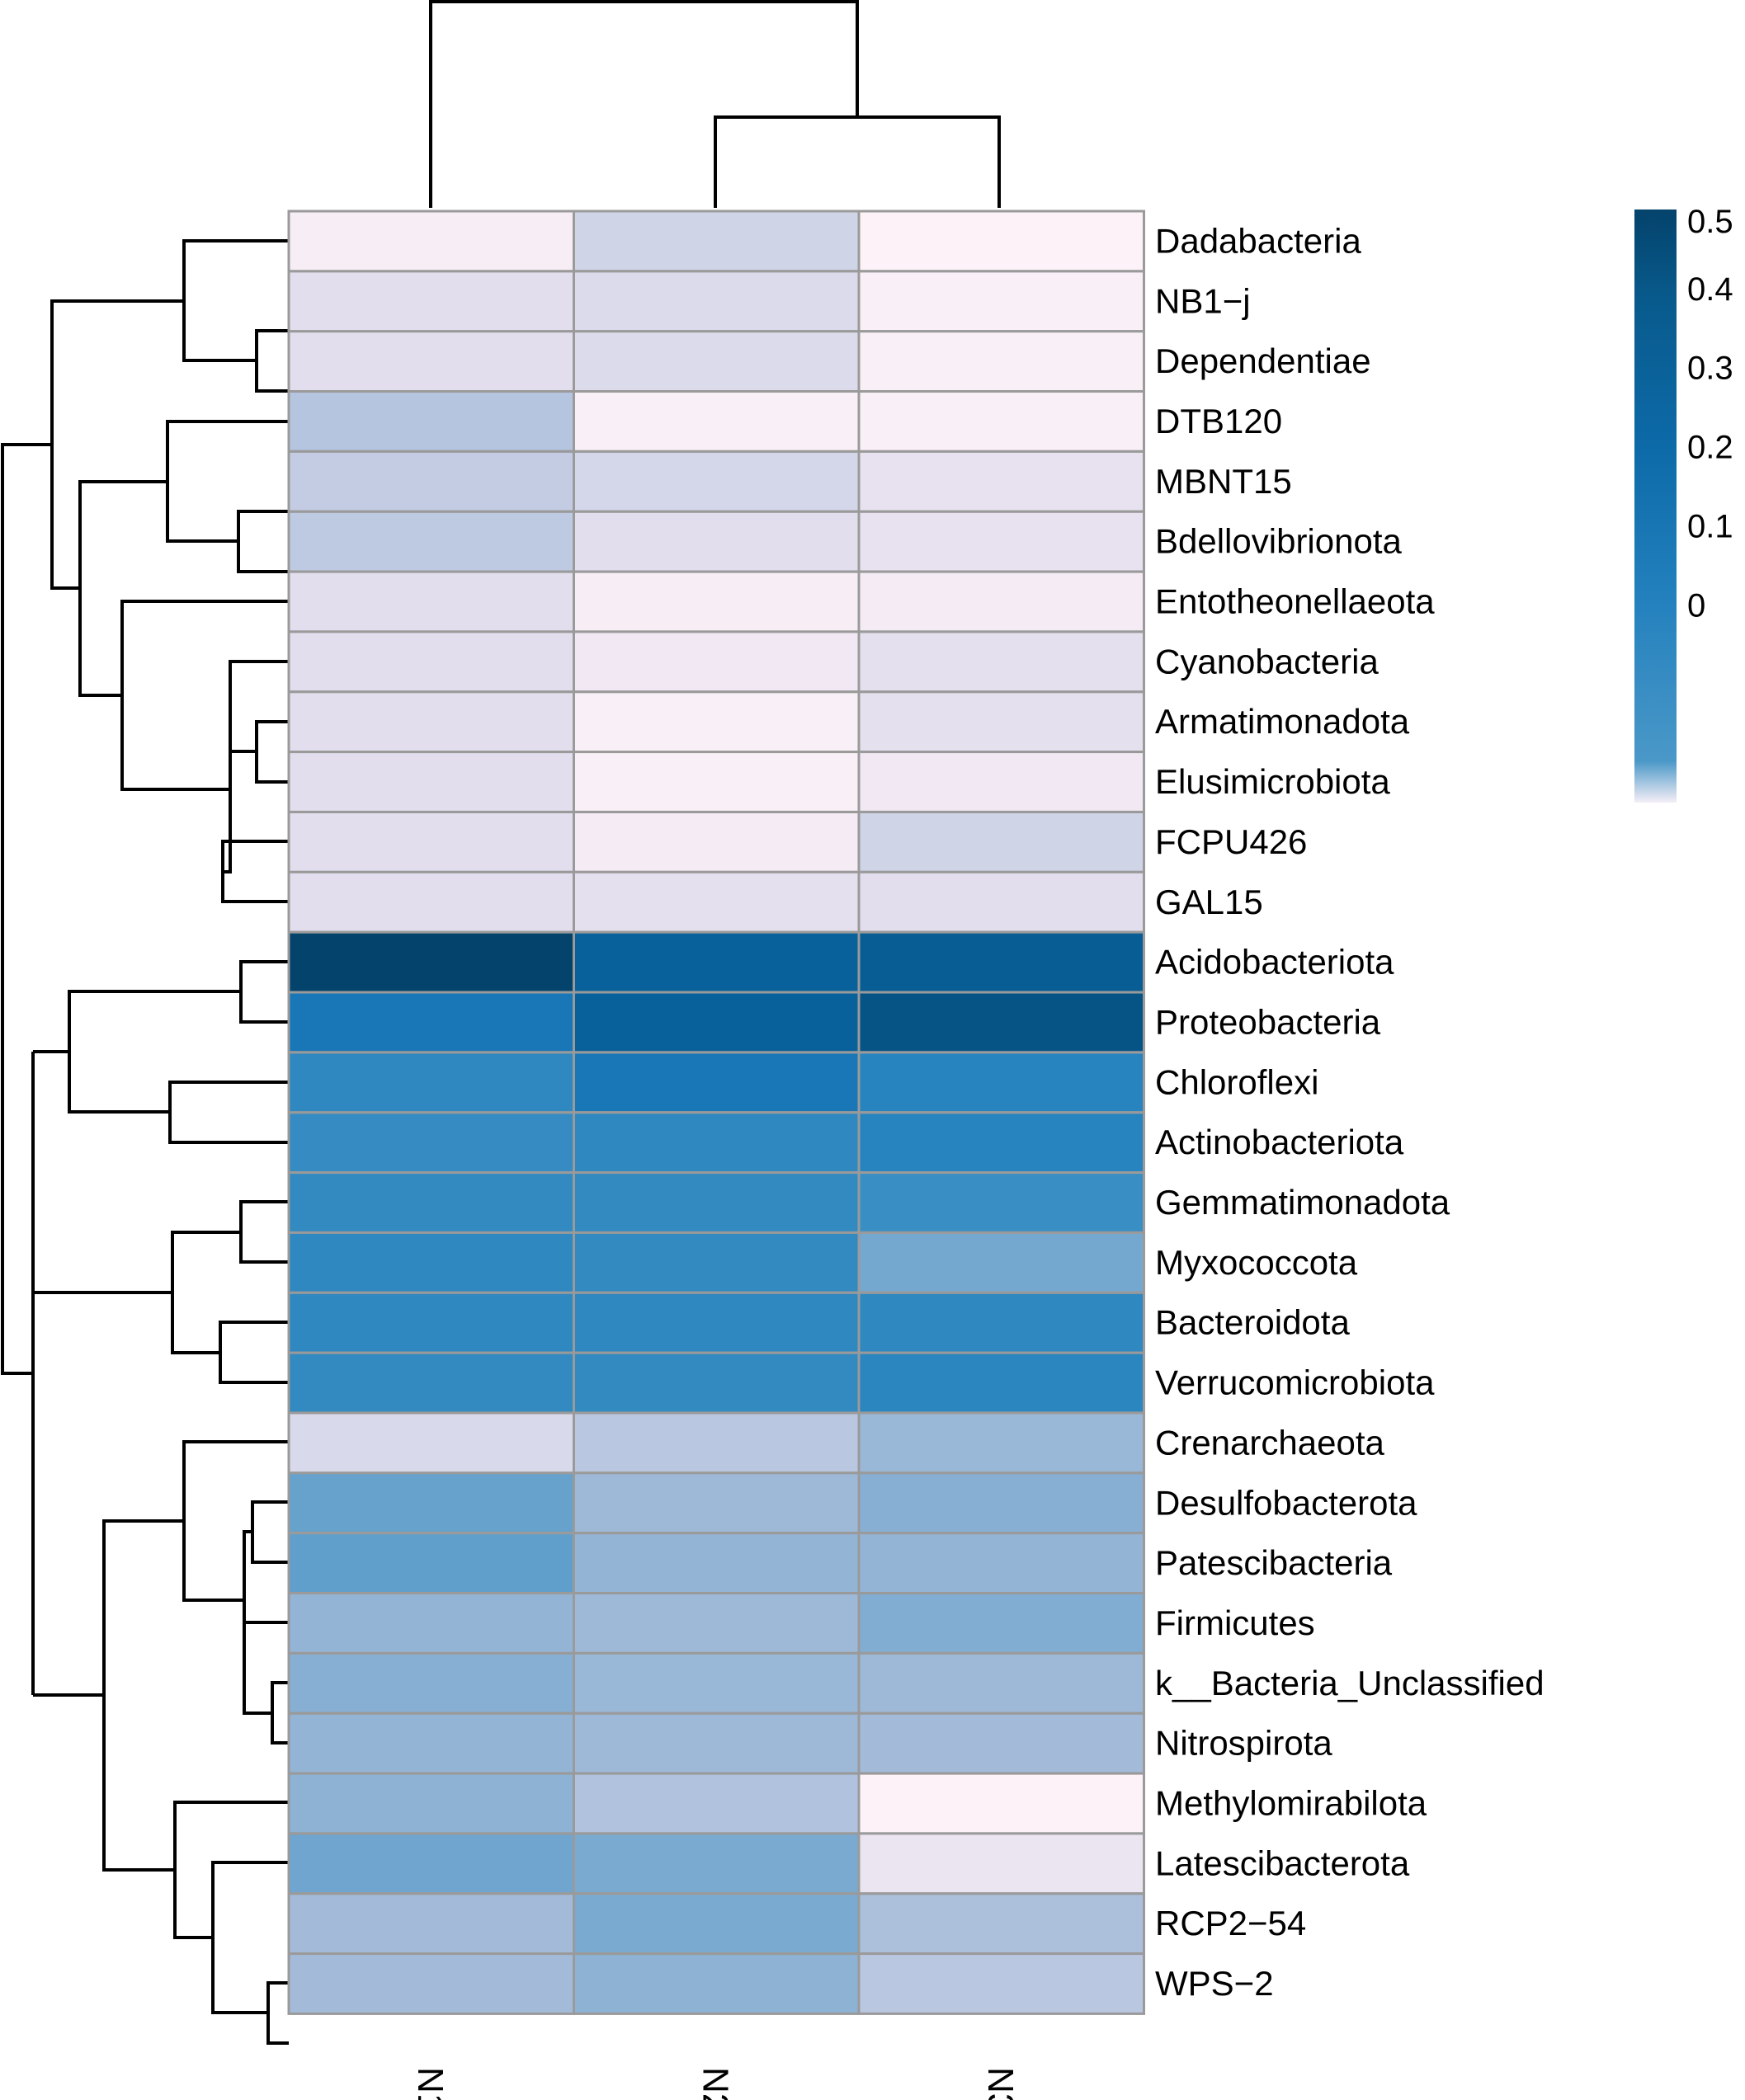  Describe the element at coordinates (1683, 503) in the screenshot. I see `colorbar: 0.5 0.4 0.3 0.2 0.1 0` at that location.